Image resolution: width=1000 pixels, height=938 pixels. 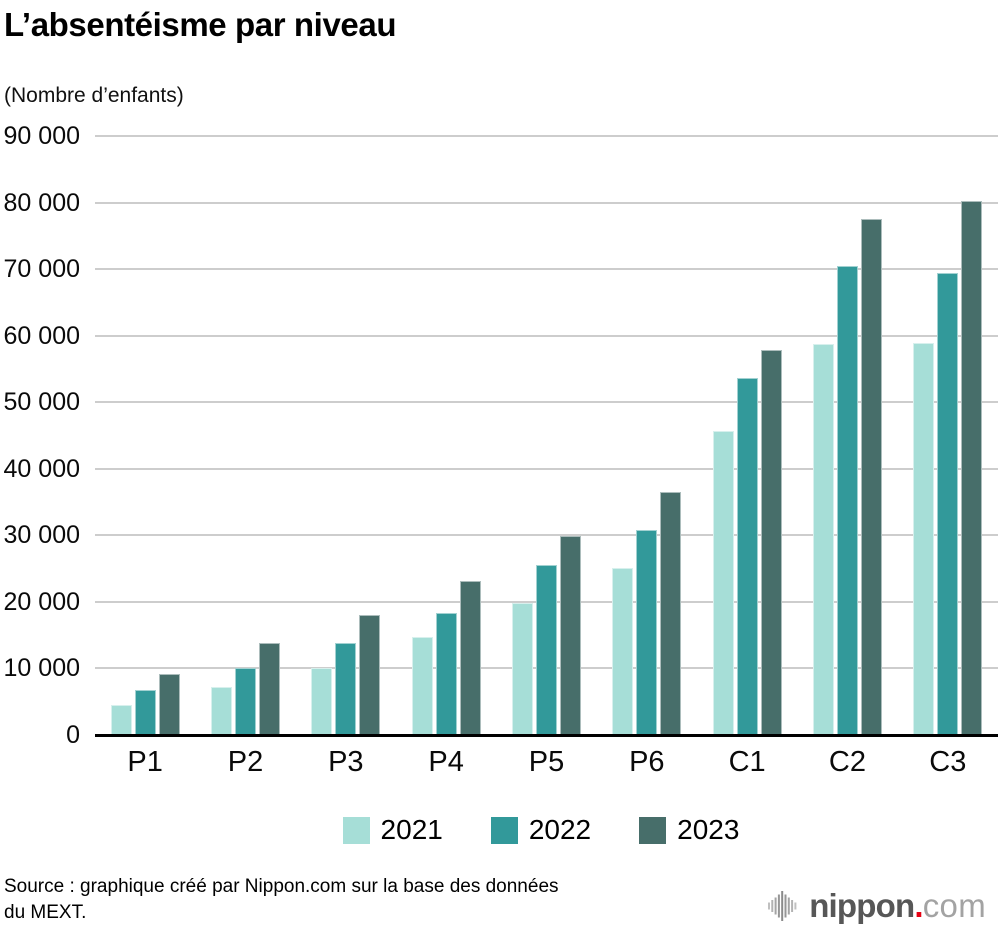 I want to click on legend-item-2022: 2022, so click(x=541, y=830).